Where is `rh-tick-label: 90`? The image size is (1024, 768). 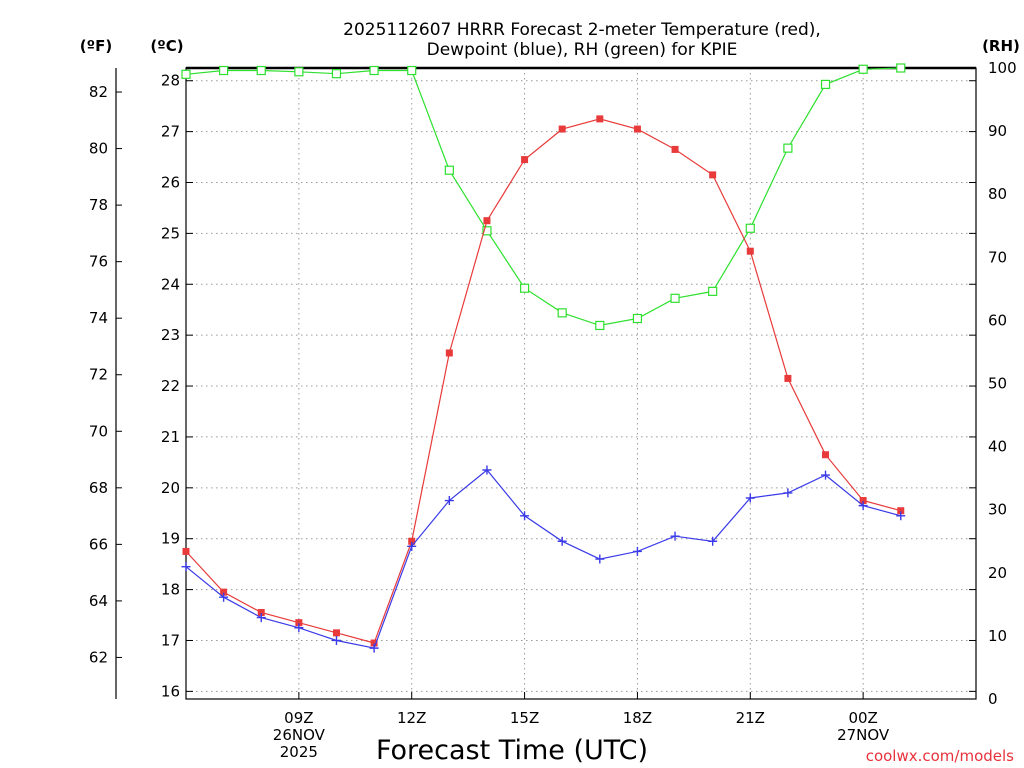
rh-tick-label: 90 is located at coordinates (997, 131).